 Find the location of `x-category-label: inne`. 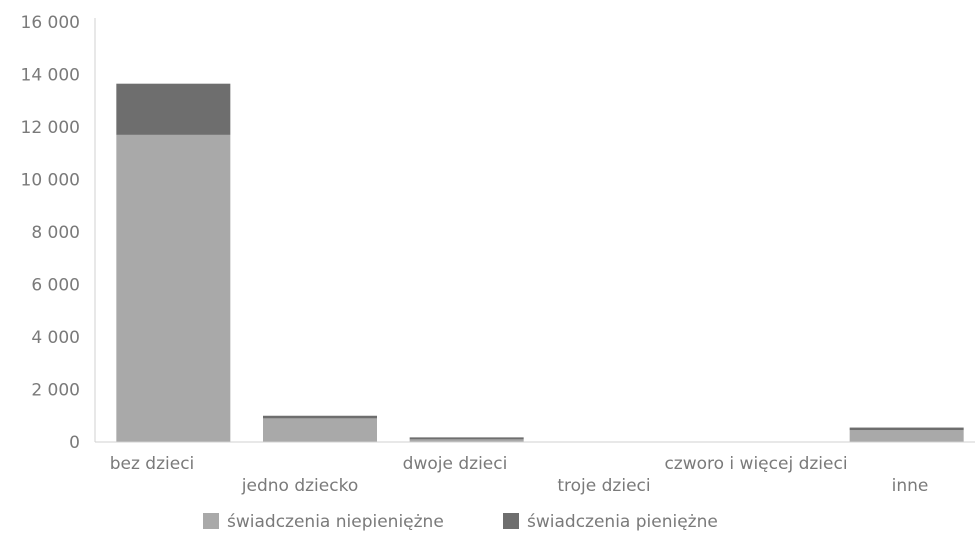

x-category-label: inne is located at coordinates (910, 486).